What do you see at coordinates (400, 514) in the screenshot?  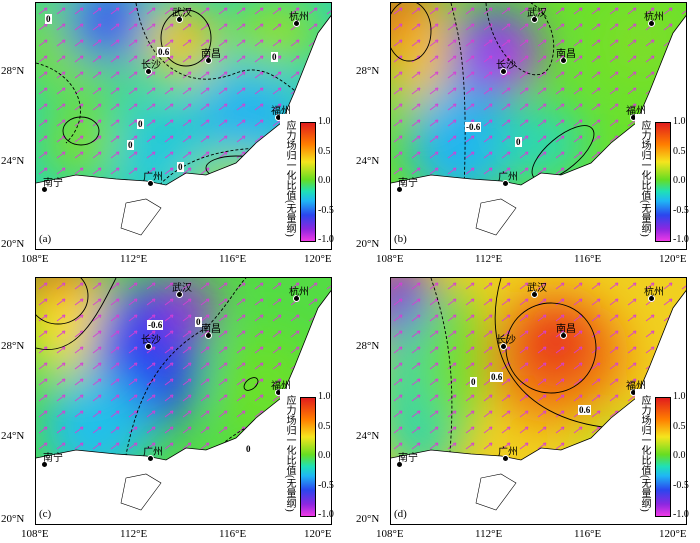 I see `panel-label: (d)` at bounding box center [400, 514].